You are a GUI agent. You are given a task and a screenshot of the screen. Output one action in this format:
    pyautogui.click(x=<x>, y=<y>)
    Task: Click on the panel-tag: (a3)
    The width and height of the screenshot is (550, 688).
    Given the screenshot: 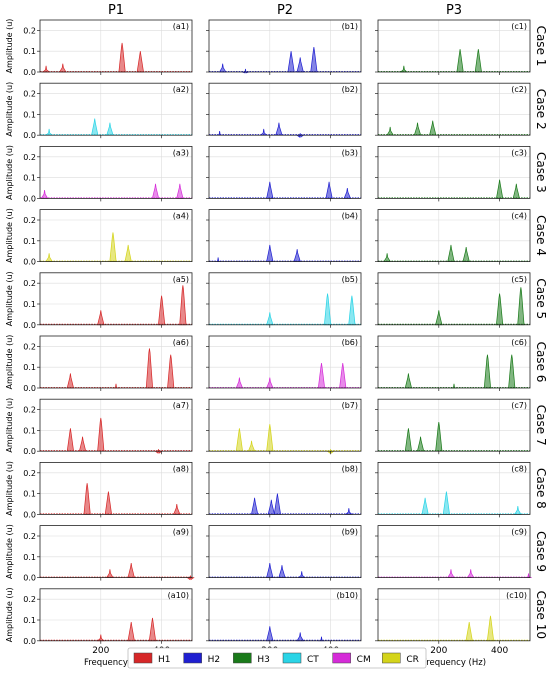 What is the action you would take?
    pyautogui.click(x=181, y=152)
    